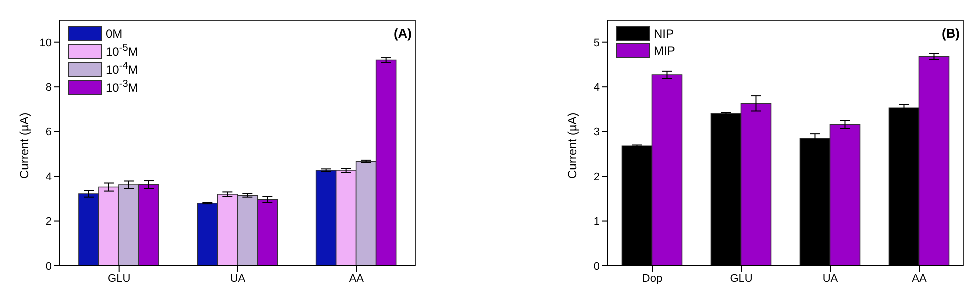  Describe the element at coordinates (114, 33) in the screenshot. I see `legend-label: 0M` at that location.